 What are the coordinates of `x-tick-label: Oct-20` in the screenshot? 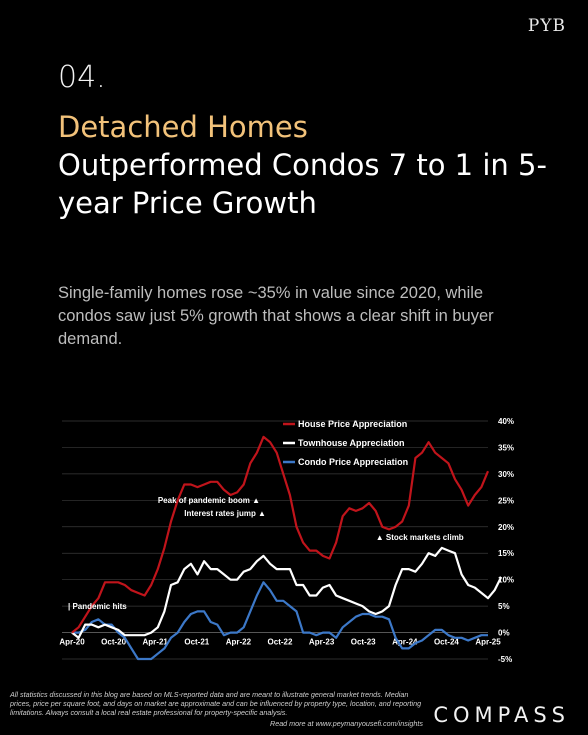 It's located at (113, 642).